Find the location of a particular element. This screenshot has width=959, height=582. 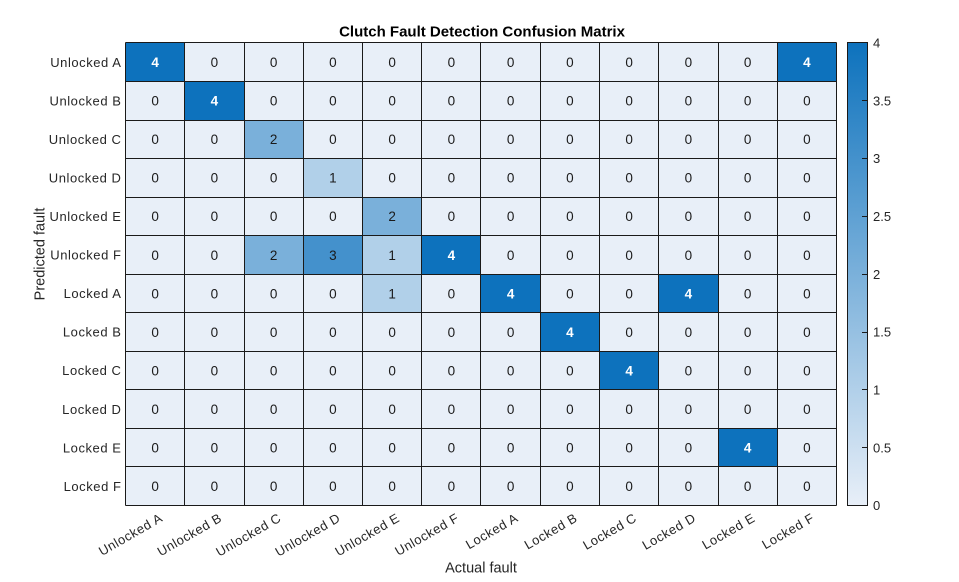

svg-text: Predicted fault is located at coordinates (41, 254).